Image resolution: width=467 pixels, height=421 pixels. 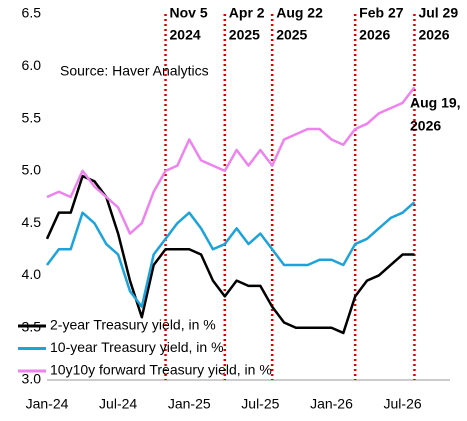 I want to click on x-tick-label: Jul-26, so click(x=403, y=404).